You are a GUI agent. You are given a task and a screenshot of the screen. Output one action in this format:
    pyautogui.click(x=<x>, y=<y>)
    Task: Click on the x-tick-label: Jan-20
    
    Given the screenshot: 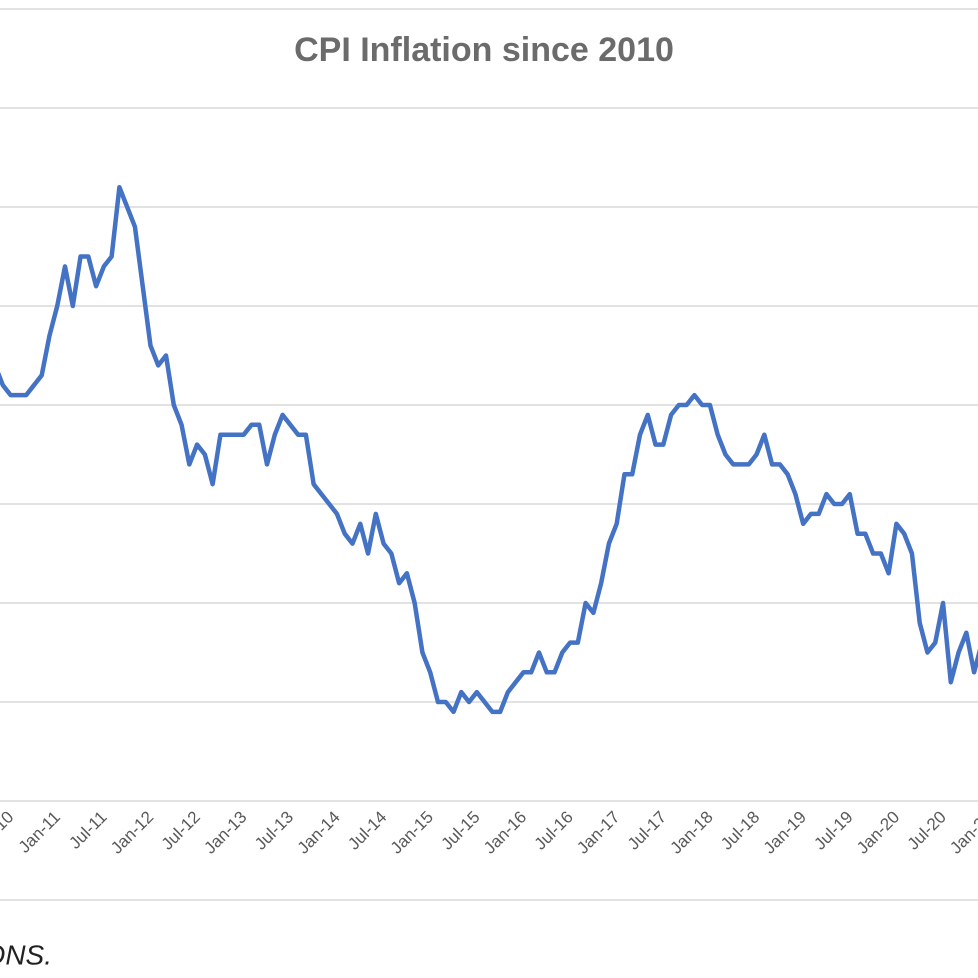 What is the action you would take?
    pyautogui.click(x=878, y=832)
    